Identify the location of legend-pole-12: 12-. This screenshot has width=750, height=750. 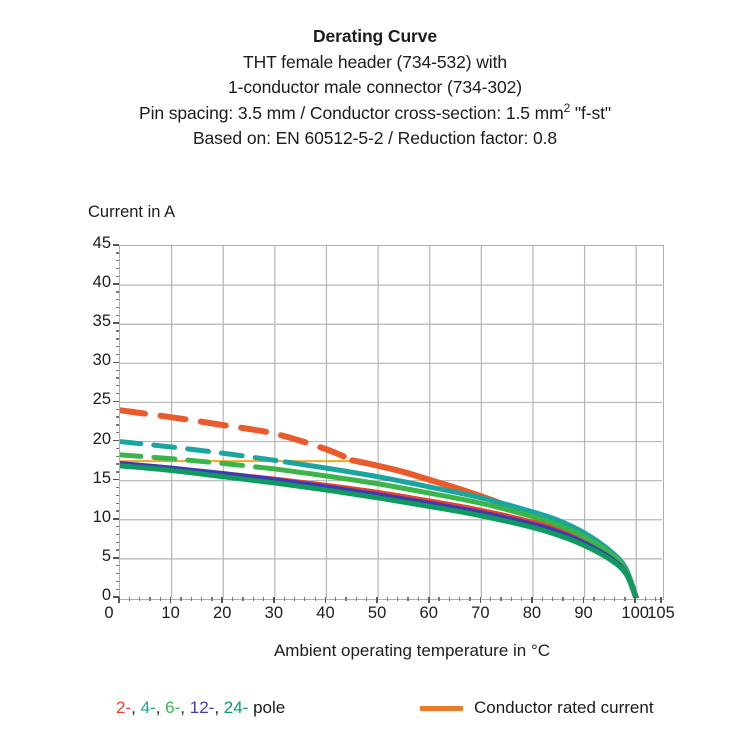
(202, 707).